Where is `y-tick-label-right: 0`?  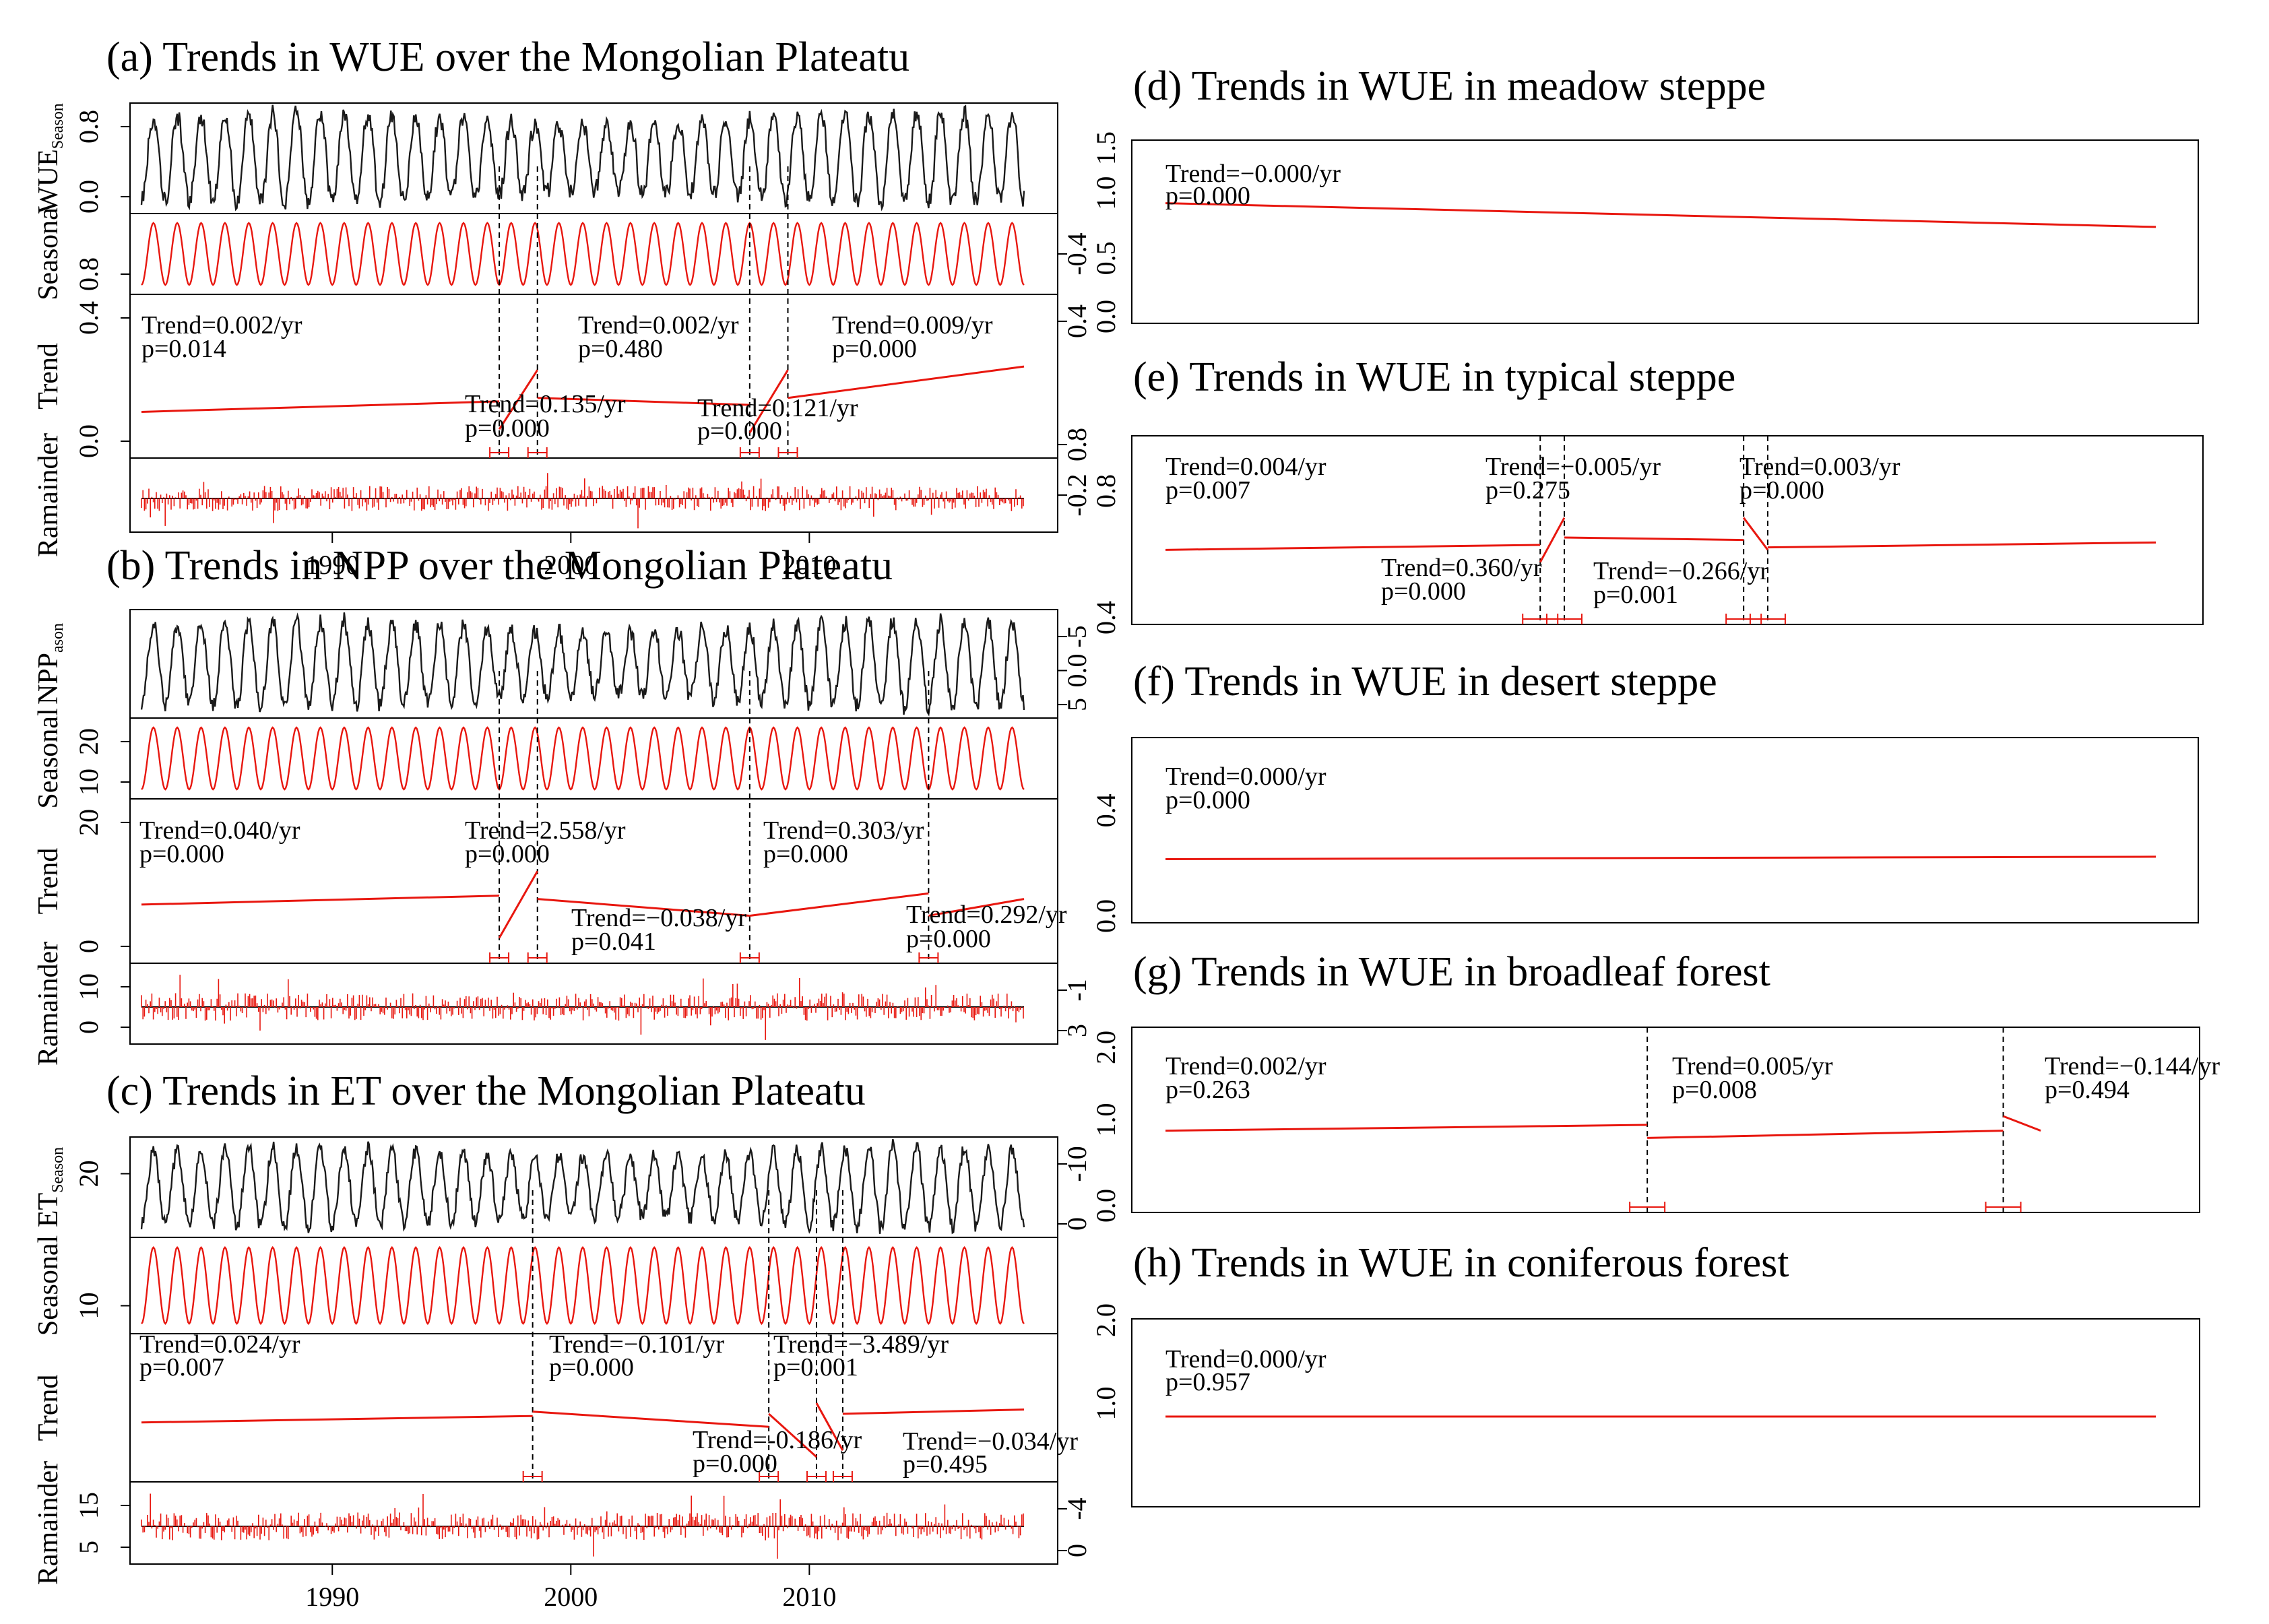
y-tick-label-right: 0 is located at coordinates (1077, 1224).